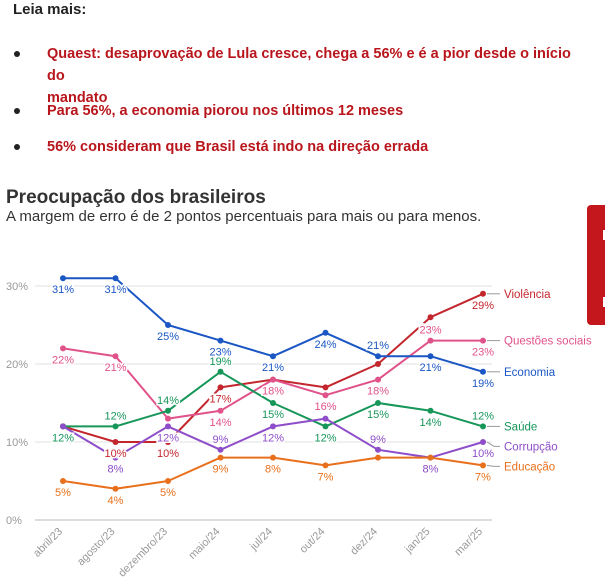  Describe the element at coordinates (48, 543) in the screenshot. I see `x-tick-label: abril/23` at that location.